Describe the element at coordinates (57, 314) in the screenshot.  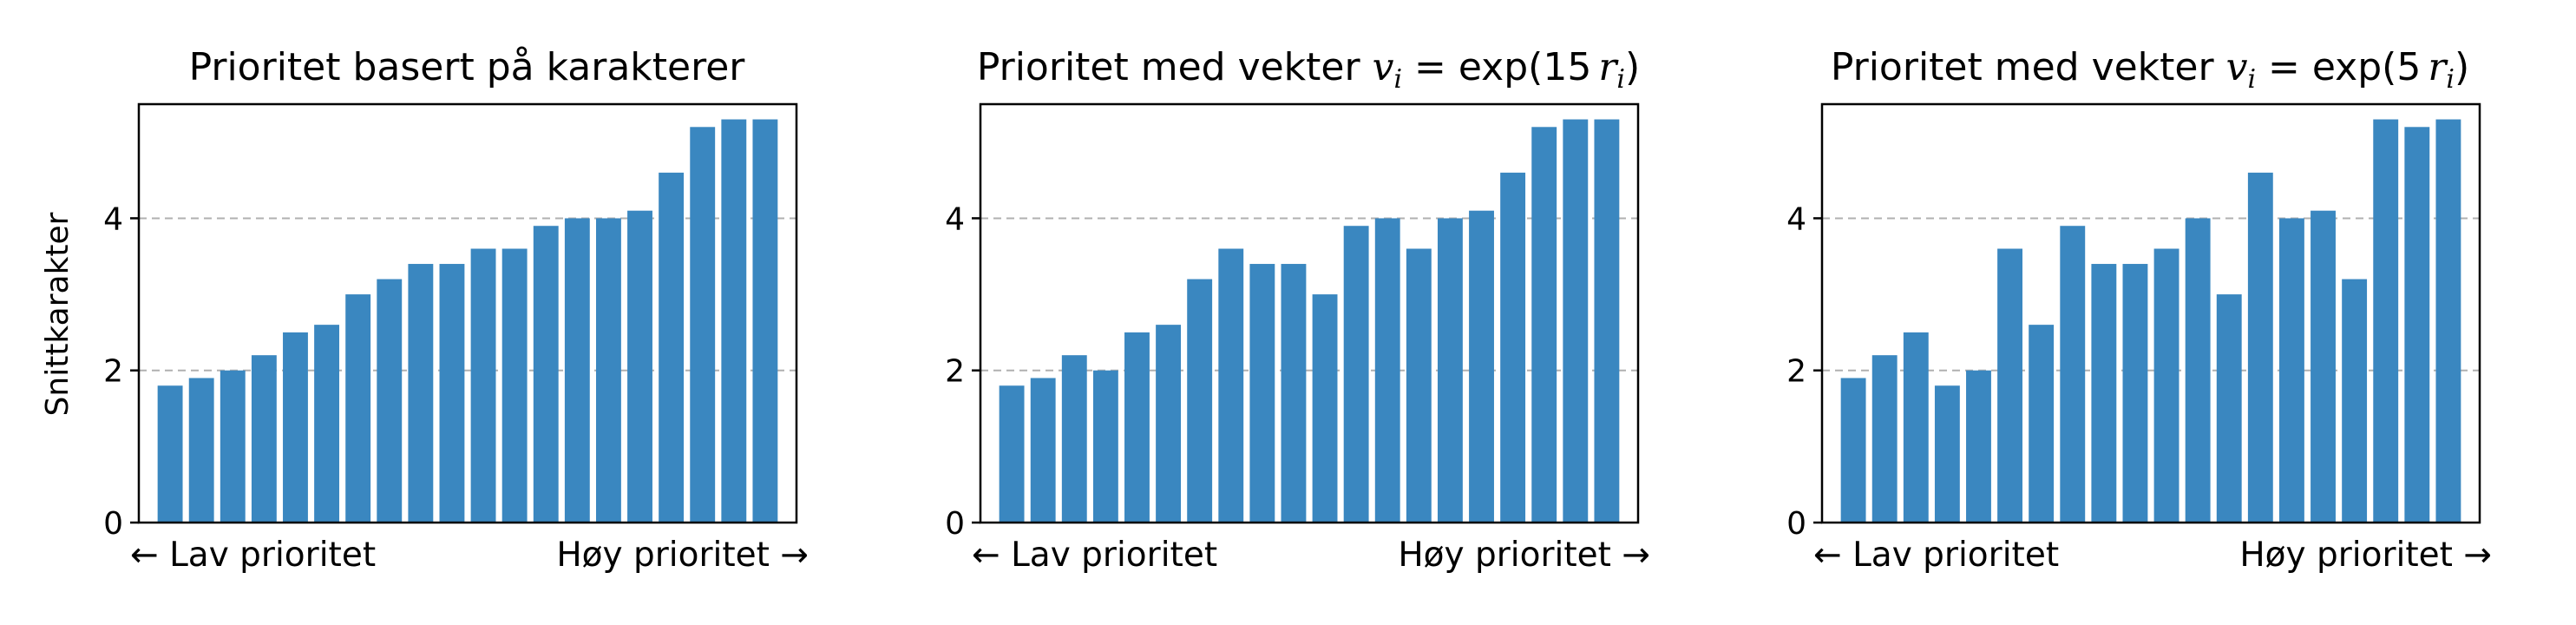
I see `y-axis-label: Snittkarakter` at that location.